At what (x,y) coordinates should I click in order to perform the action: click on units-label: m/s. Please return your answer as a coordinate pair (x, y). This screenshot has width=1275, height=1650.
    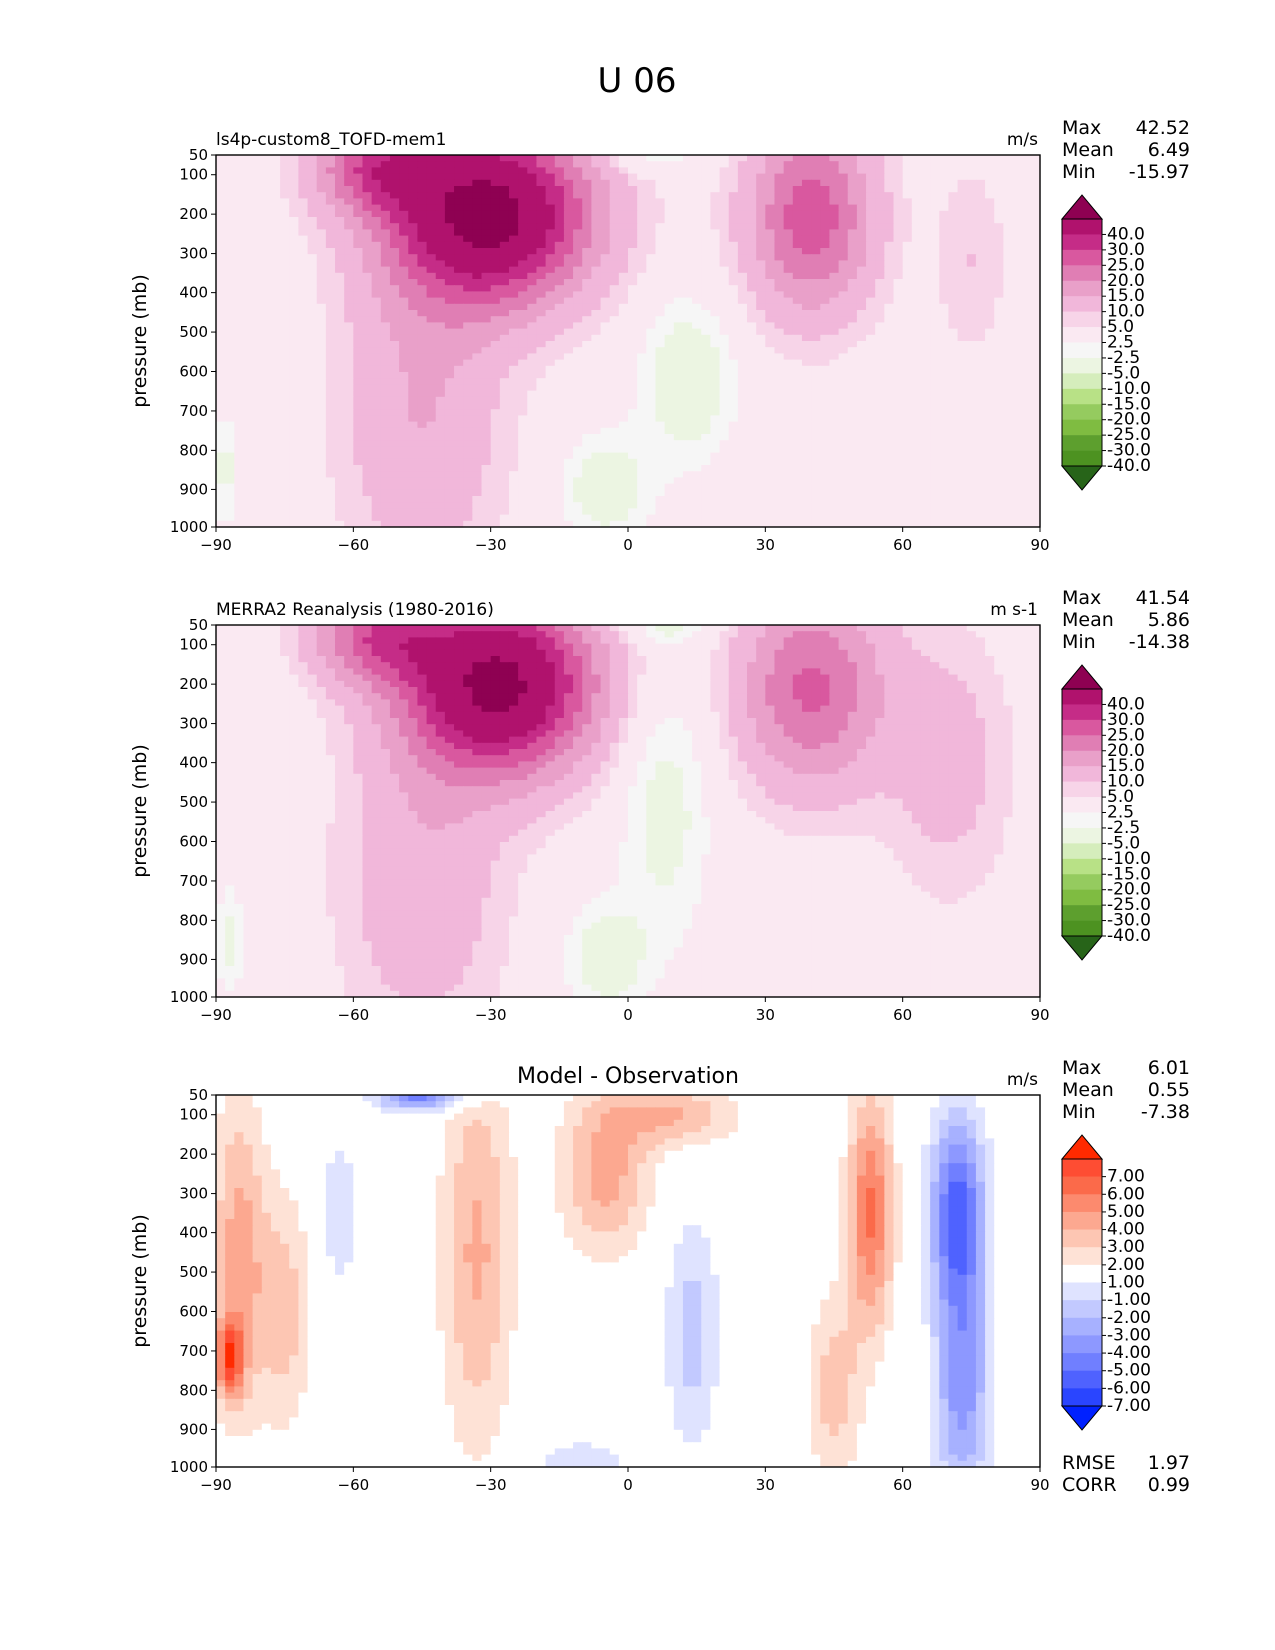
    Looking at the image, I should click on (1022, 140).